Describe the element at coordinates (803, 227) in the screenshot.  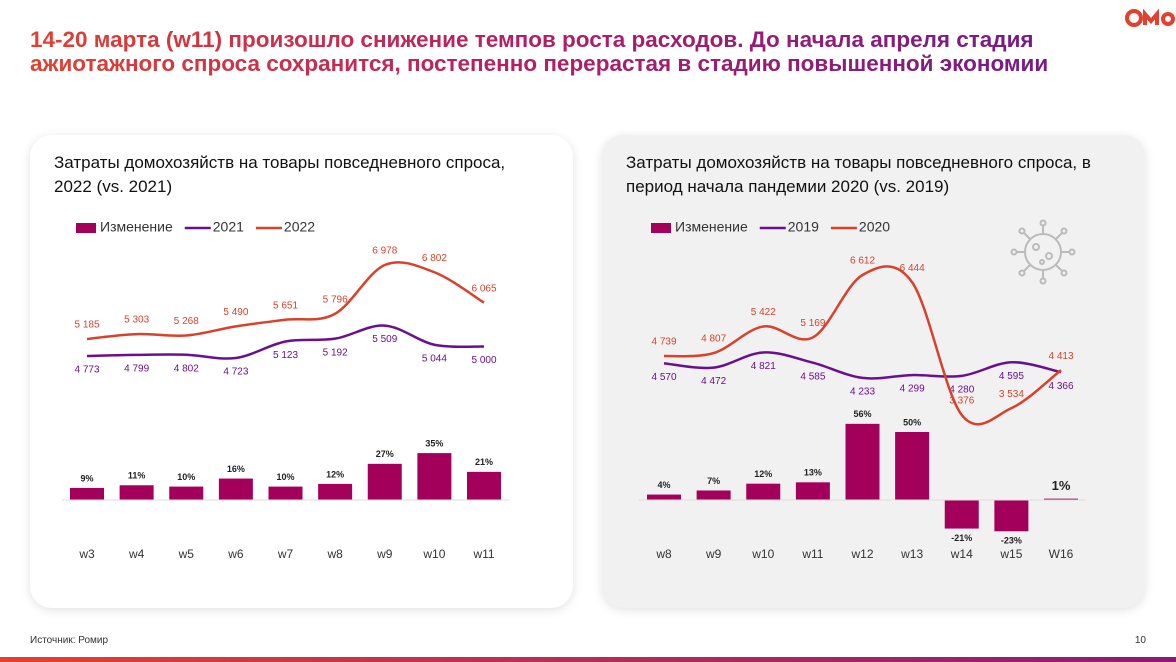
I see `legend-label: 2019` at that location.